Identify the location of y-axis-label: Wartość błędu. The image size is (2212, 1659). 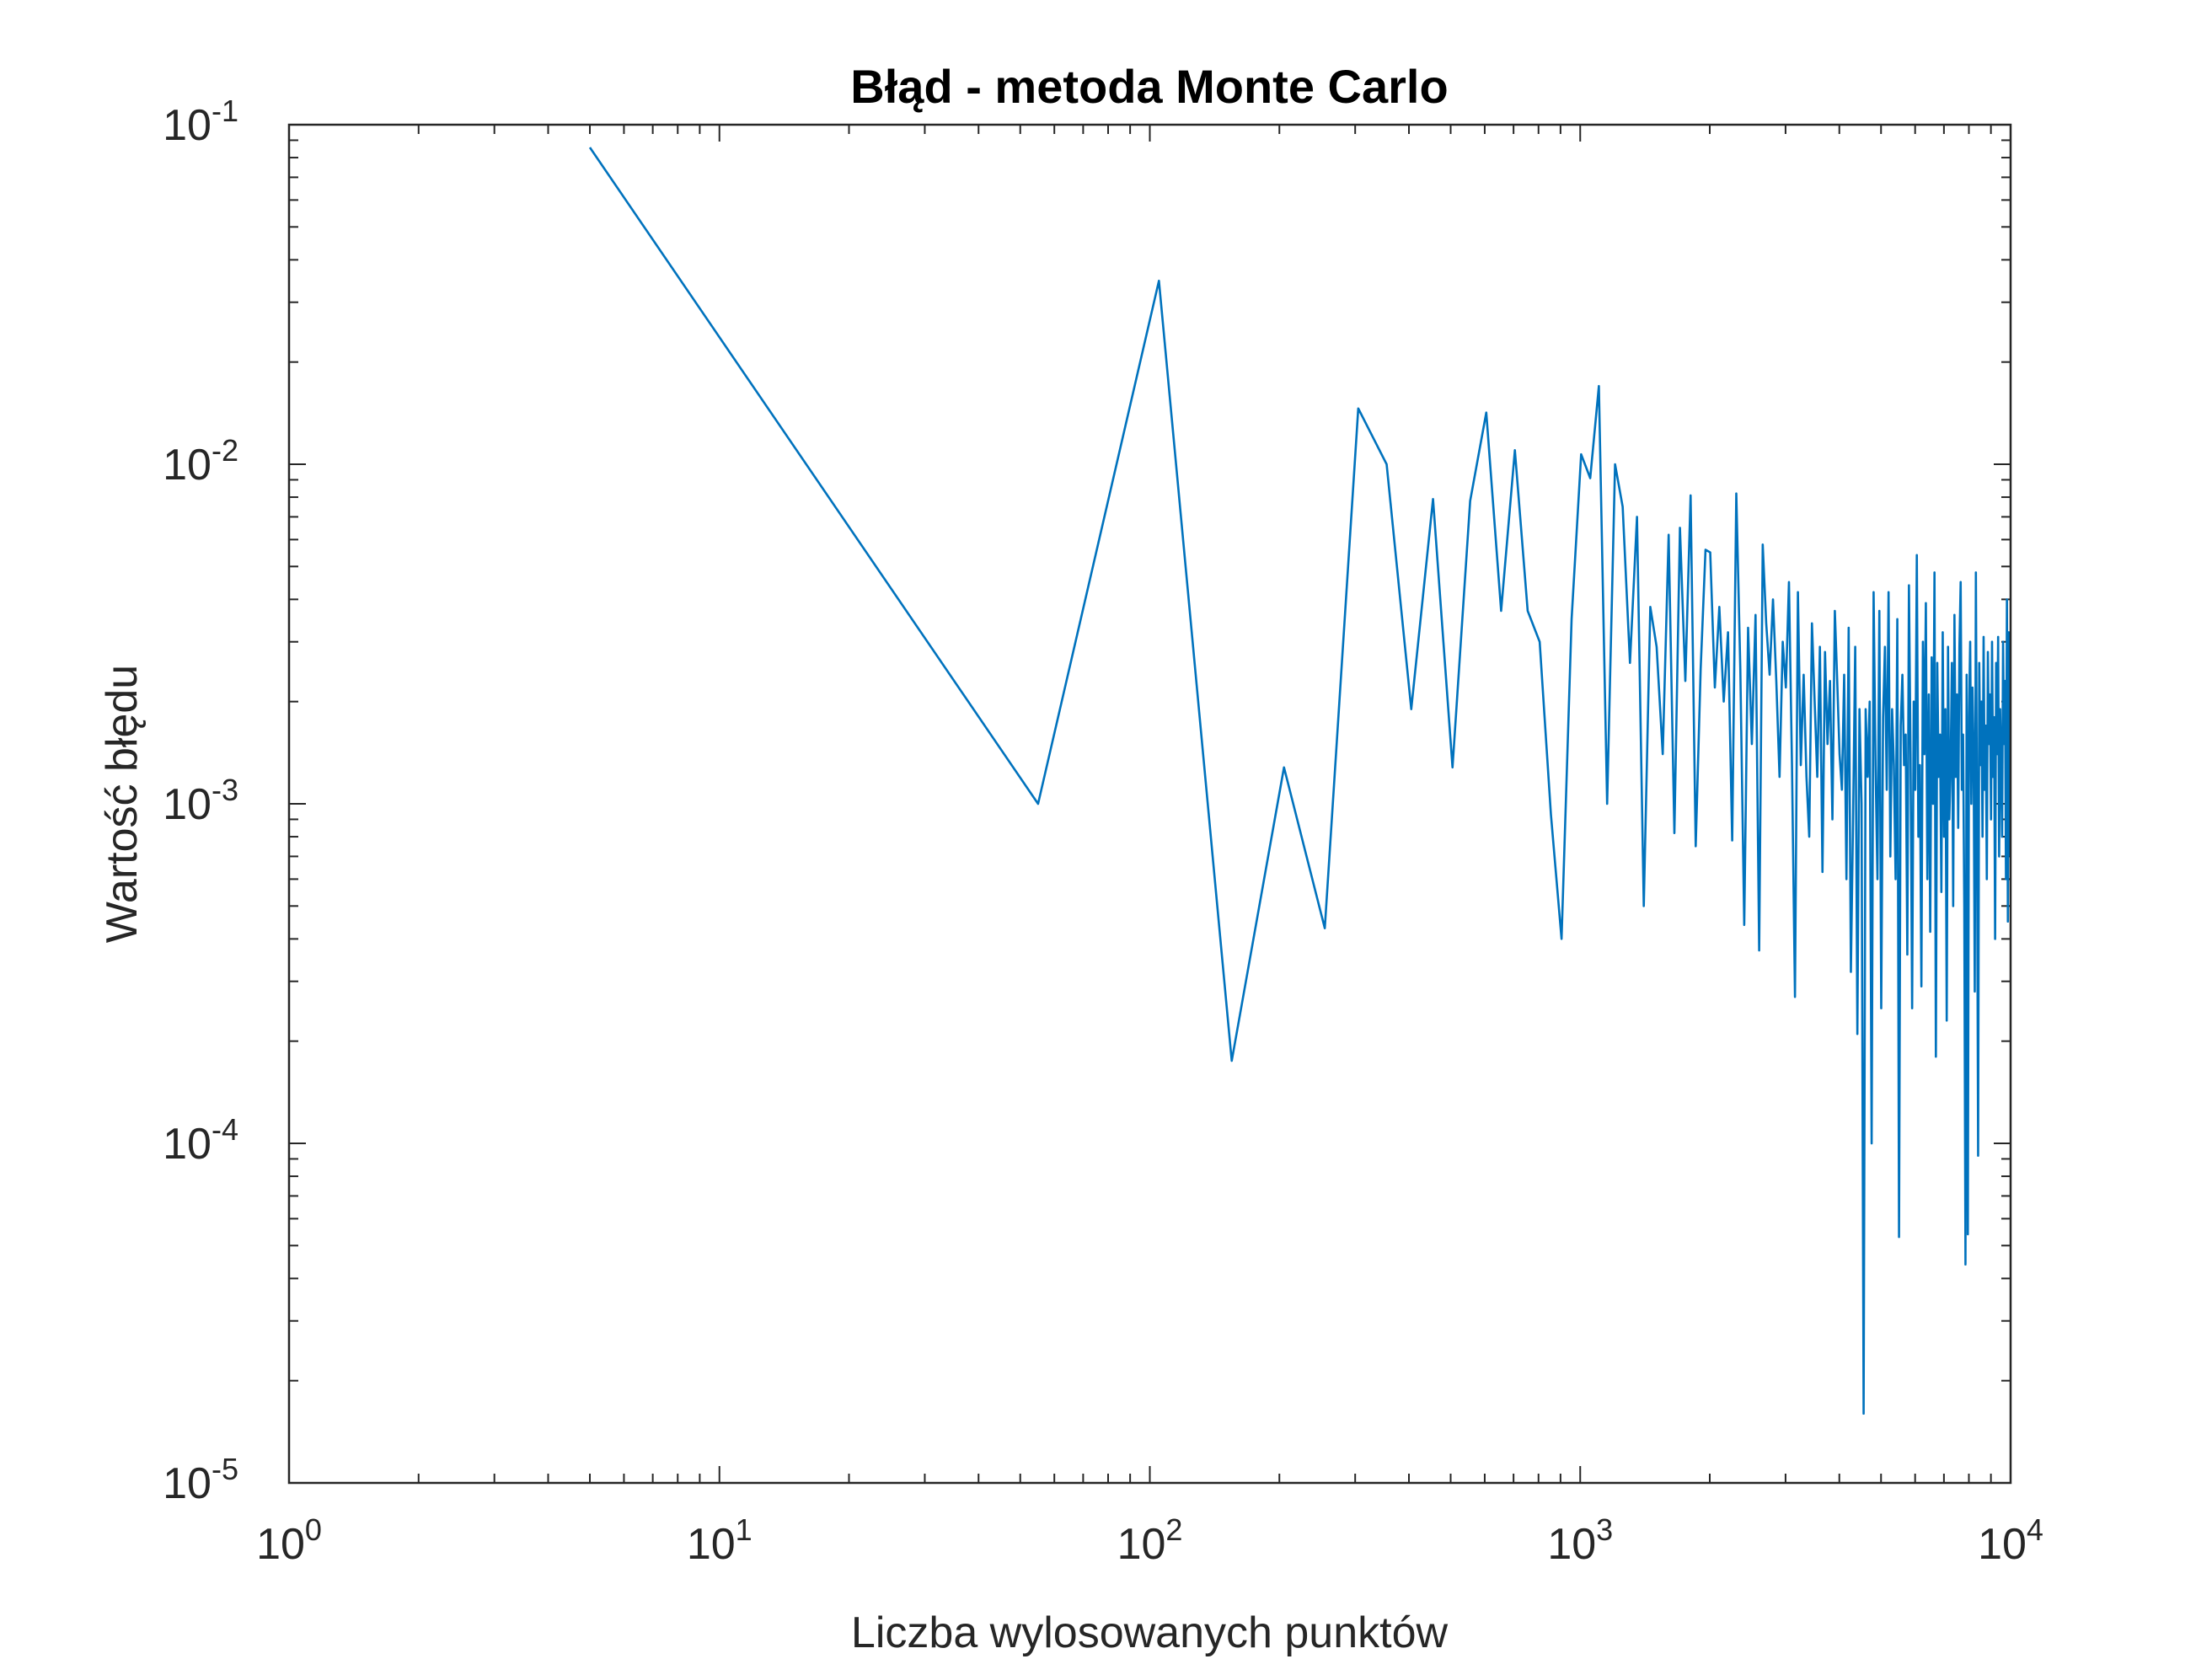
(122, 804).